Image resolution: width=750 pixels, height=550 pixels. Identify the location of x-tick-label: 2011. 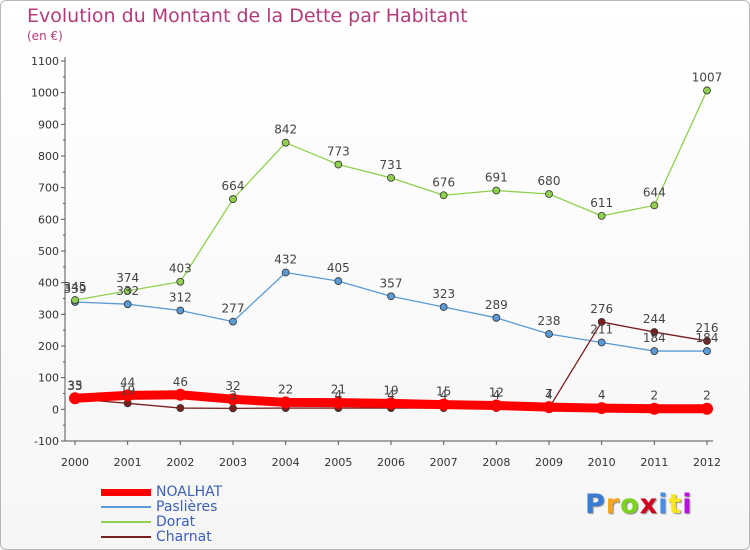
(654, 462).